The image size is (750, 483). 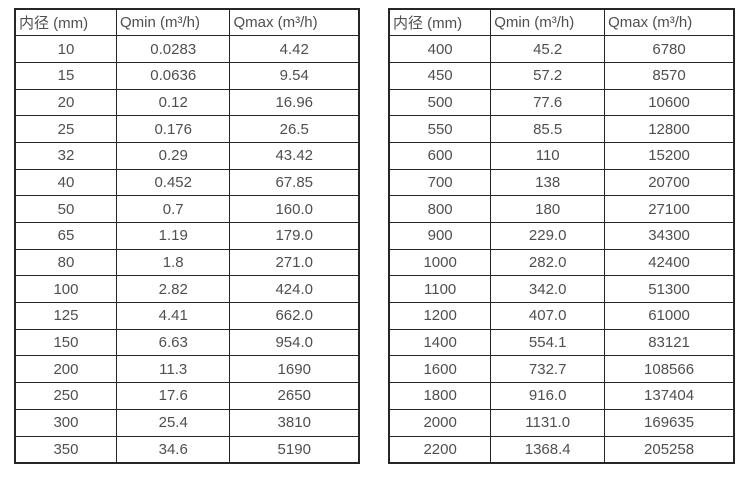 What do you see at coordinates (294, 342) in the screenshot?
I see `table-cell: 954.0` at bounding box center [294, 342].